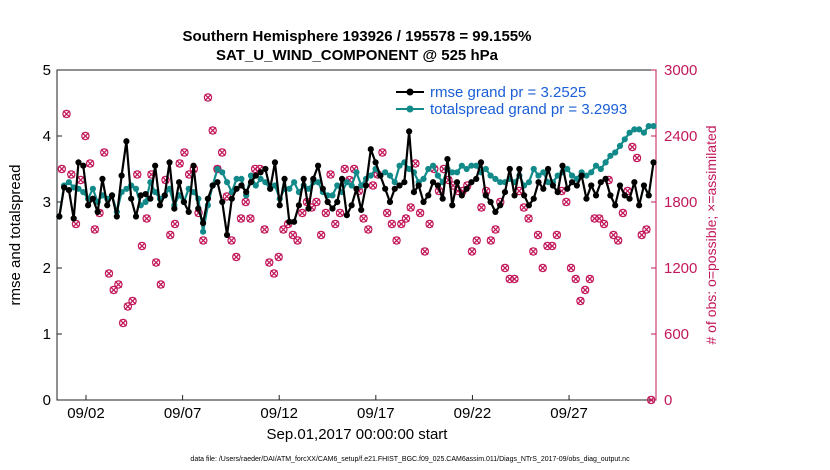 This screenshot has height=470, width=830. What do you see at coordinates (279, 413) in the screenshot?
I see `x-tick-label: 09/12` at bounding box center [279, 413].